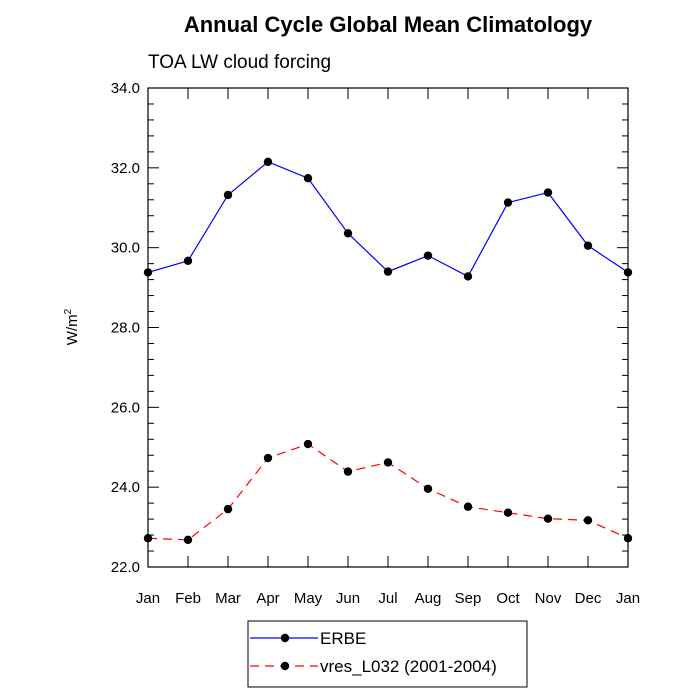 The image size is (700, 700). I want to click on y-tick-label: 24.0, so click(125, 487).